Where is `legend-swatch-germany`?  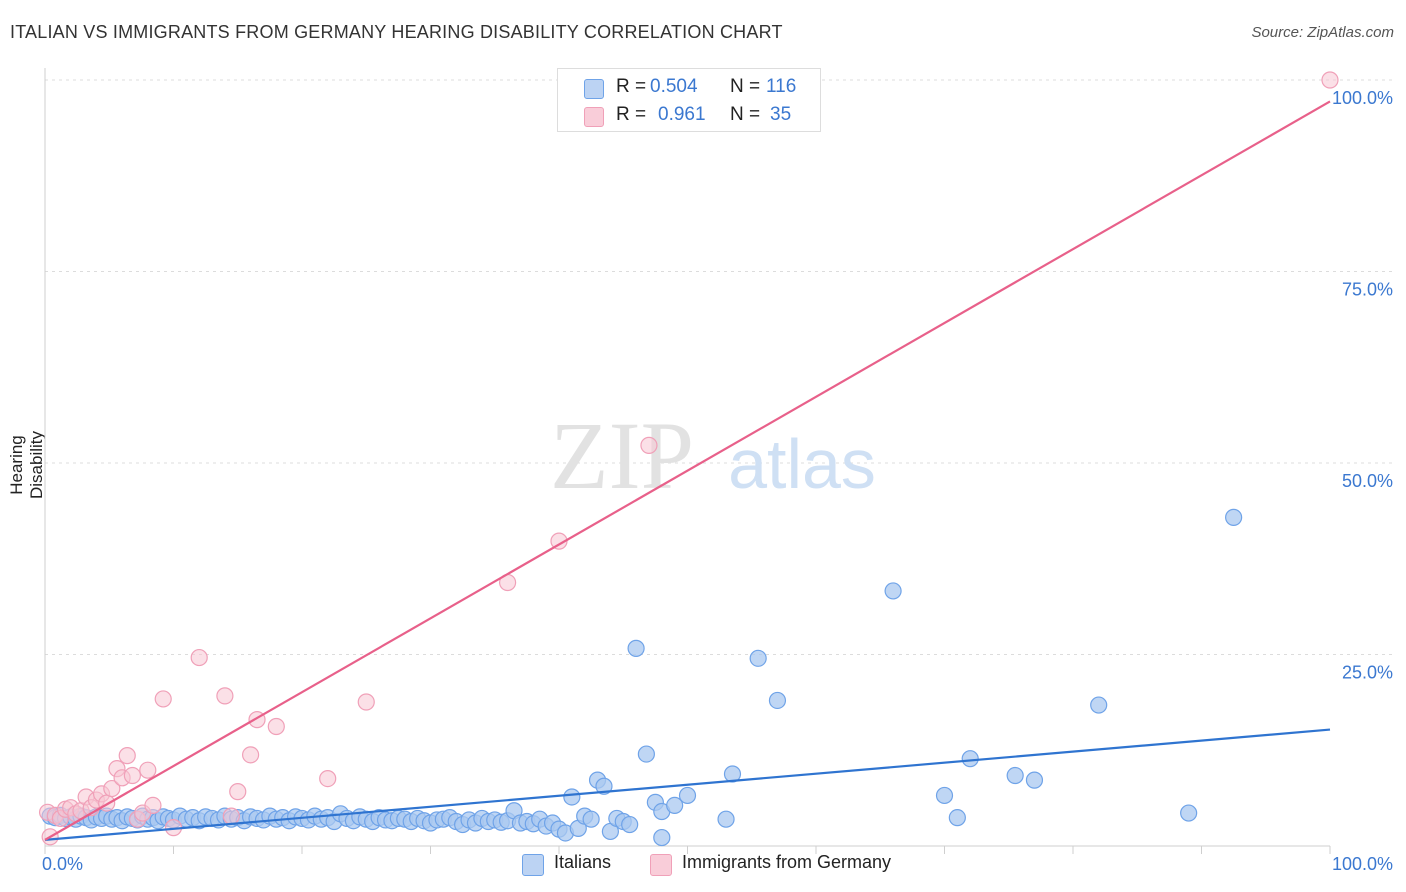 legend-swatch-germany is located at coordinates (594, 117).